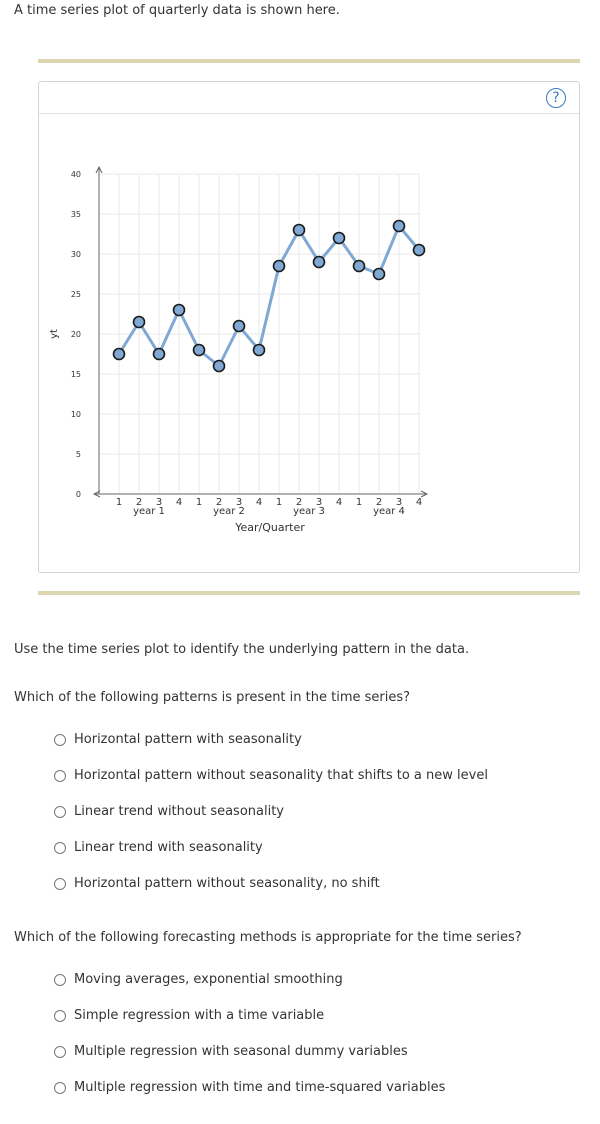 This screenshot has width=600, height=1124. Describe the element at coordinates (309, 593) in the screenshot. I see `bottom-divider` at that location.